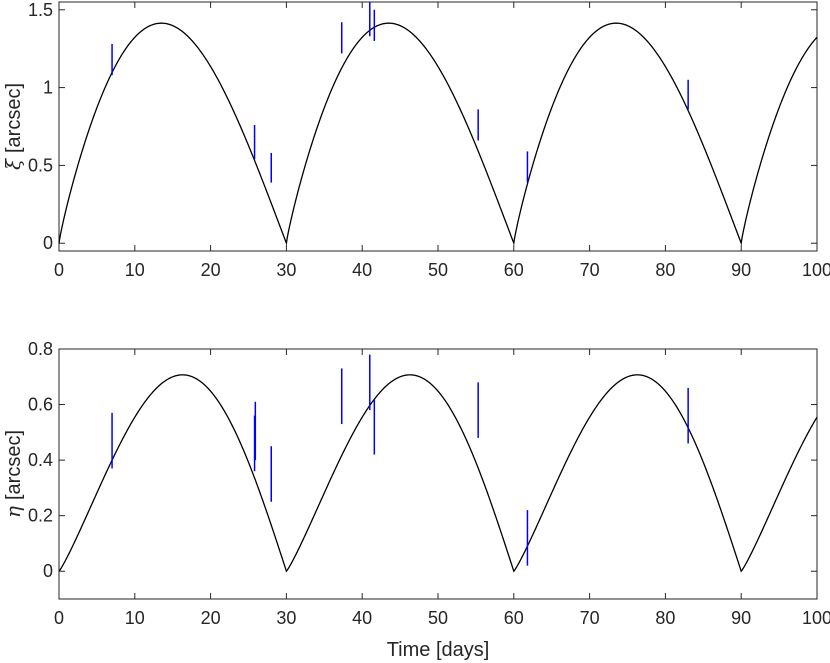  Describe the element at coordinates (40, 349) in the screenshot. I see `y-tick-label: 0.8` at that location.